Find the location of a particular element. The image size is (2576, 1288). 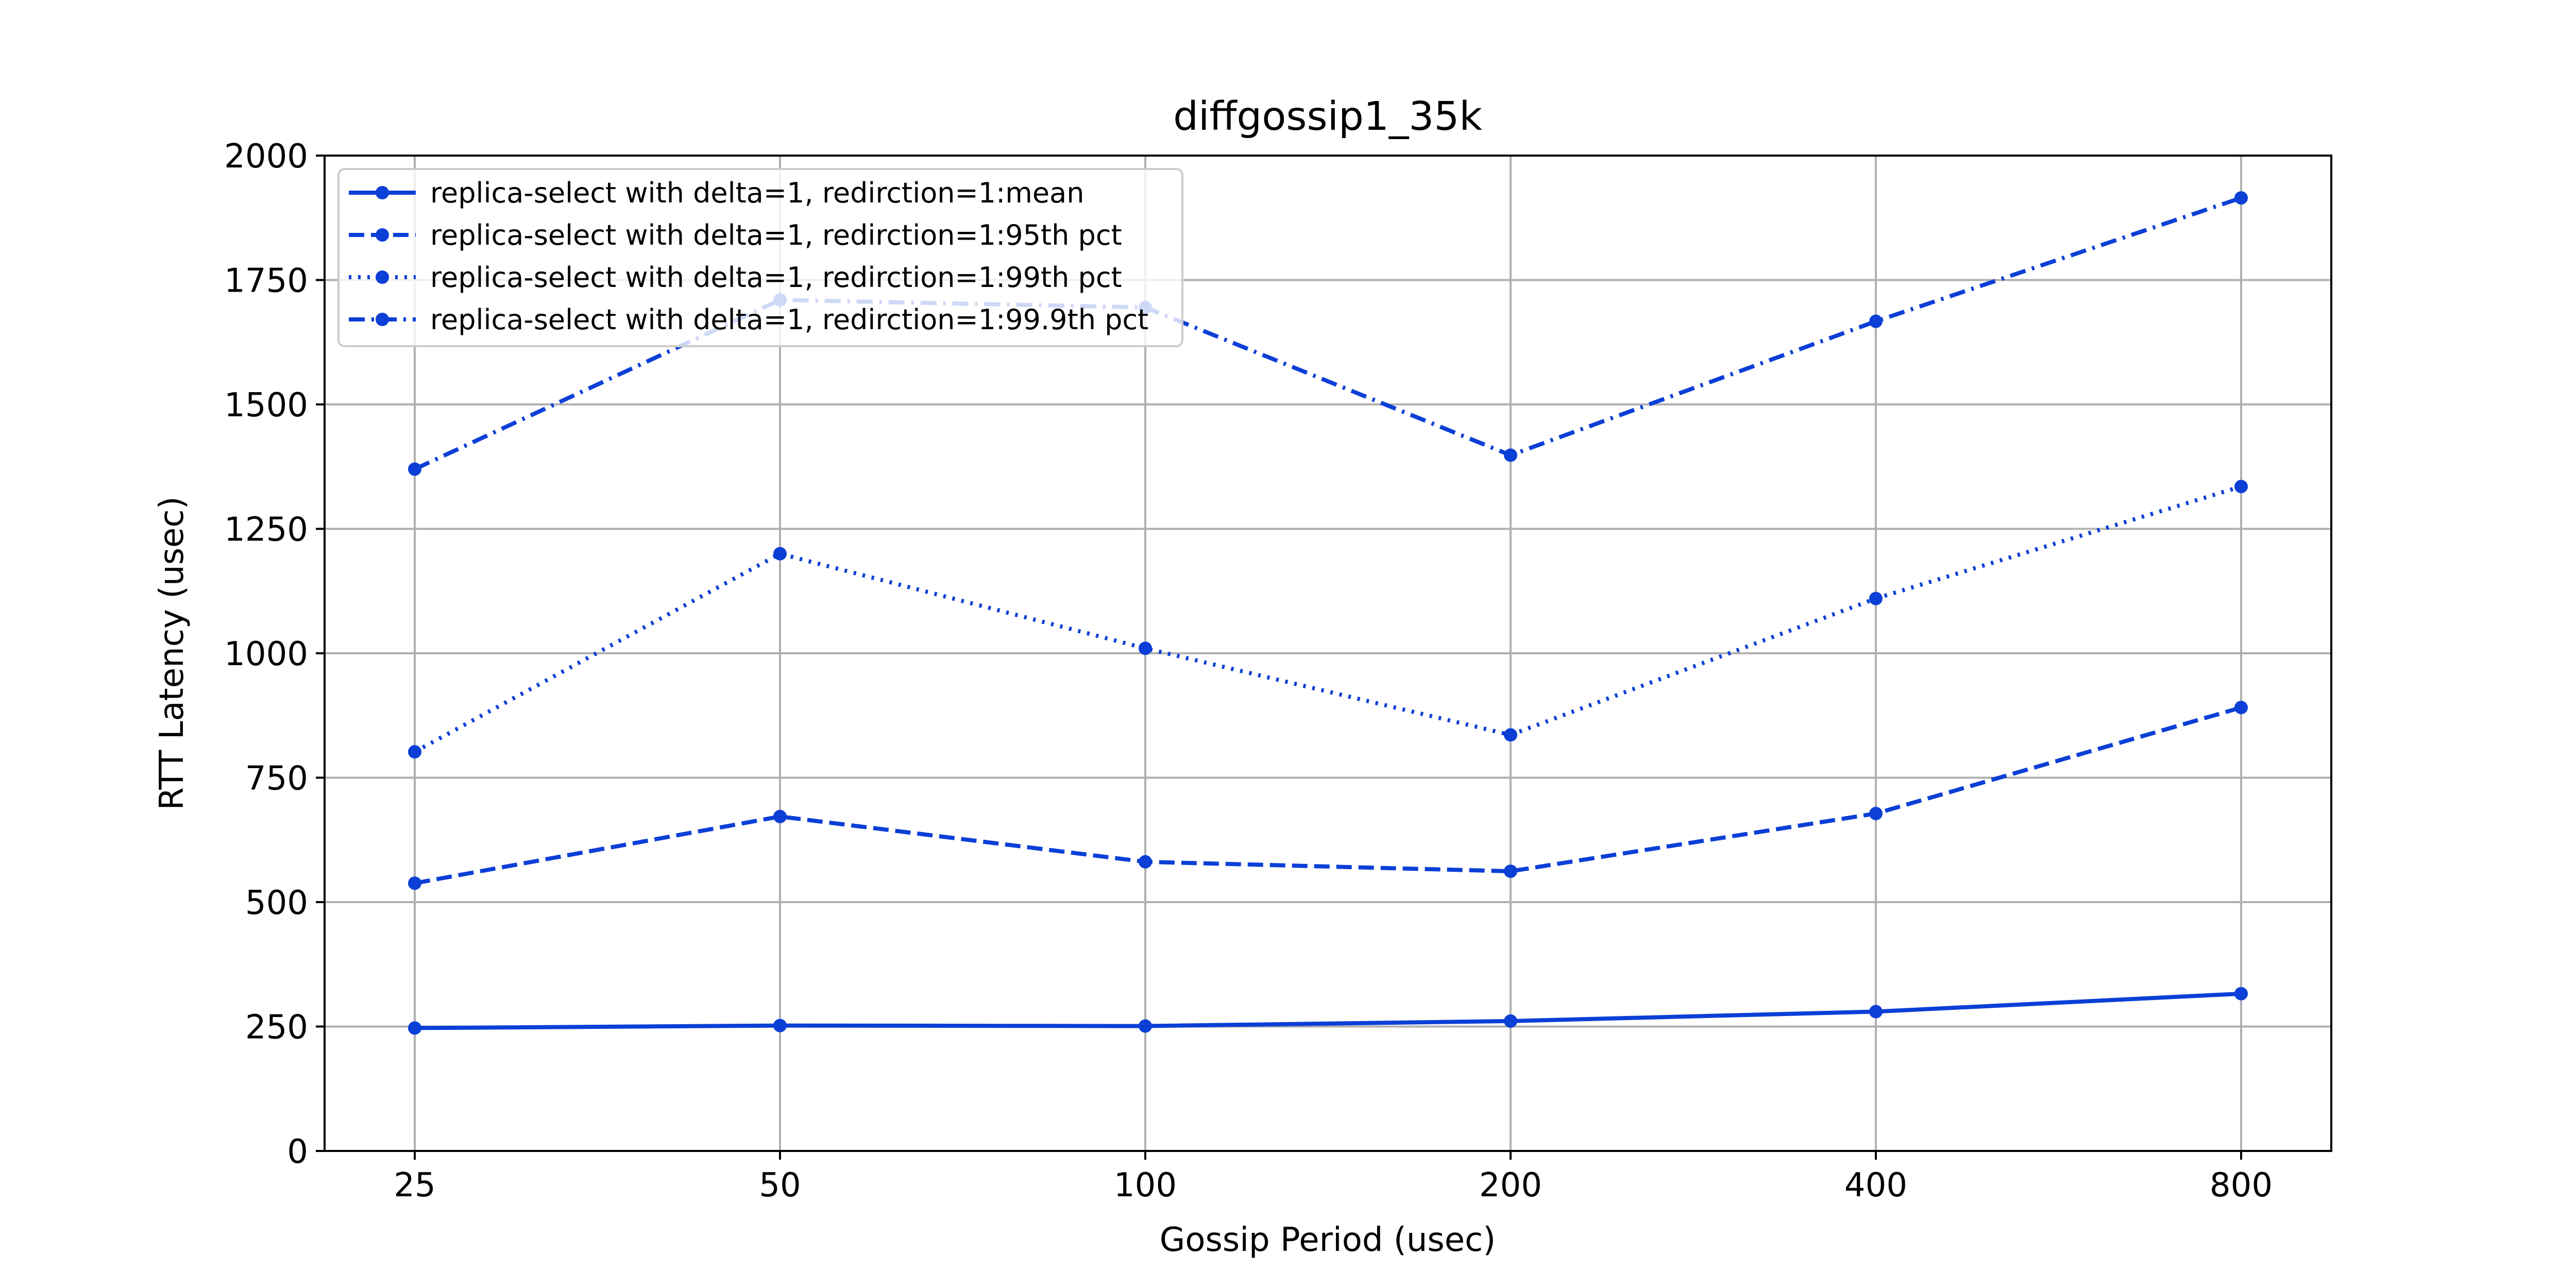

x-tick-label: 200 is located at coordinates (1510, 1185).